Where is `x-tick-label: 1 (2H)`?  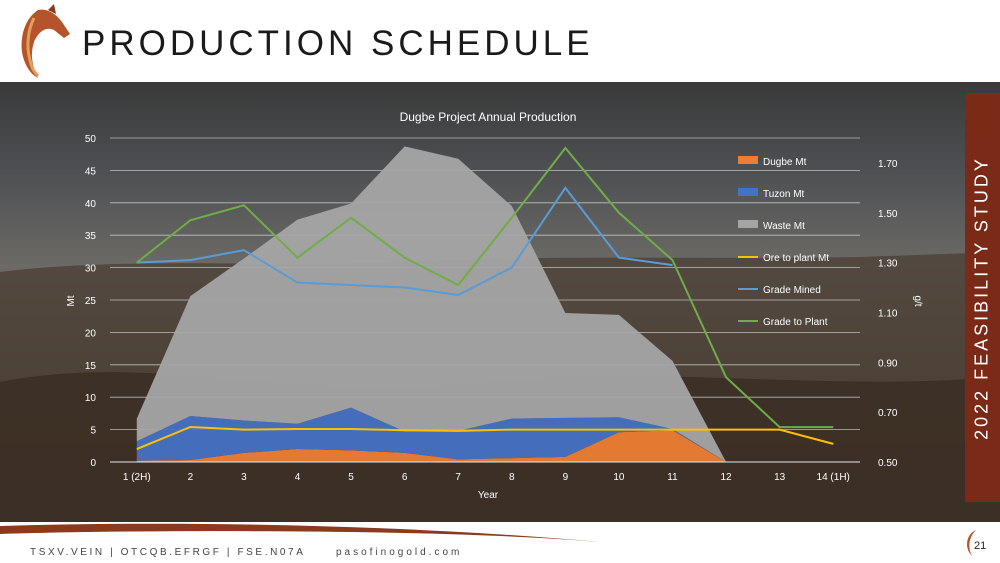 x-tick-label: 1 (2H) is located at coordinates (137, 477).